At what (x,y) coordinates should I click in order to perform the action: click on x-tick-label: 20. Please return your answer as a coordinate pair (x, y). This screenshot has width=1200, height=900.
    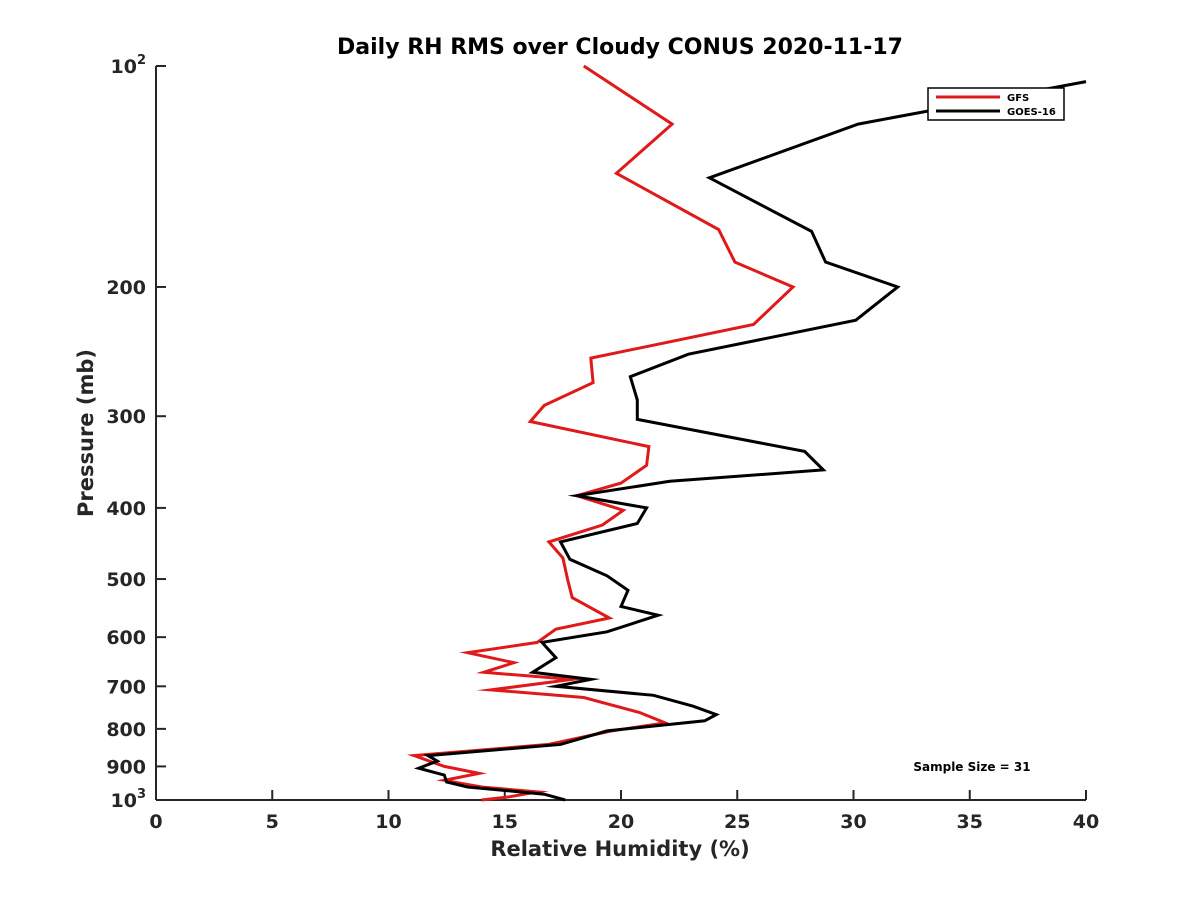
    Looking at the image, I should click on (621, 822).